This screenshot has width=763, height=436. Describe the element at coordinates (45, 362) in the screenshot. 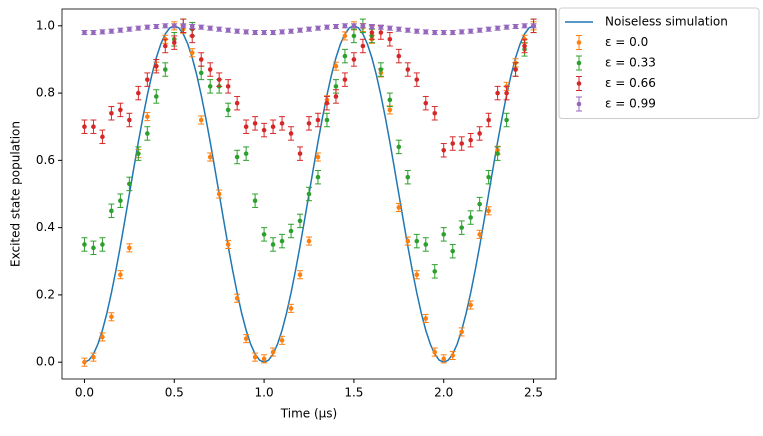

I see `y-tick-label: 0.0` at that location.